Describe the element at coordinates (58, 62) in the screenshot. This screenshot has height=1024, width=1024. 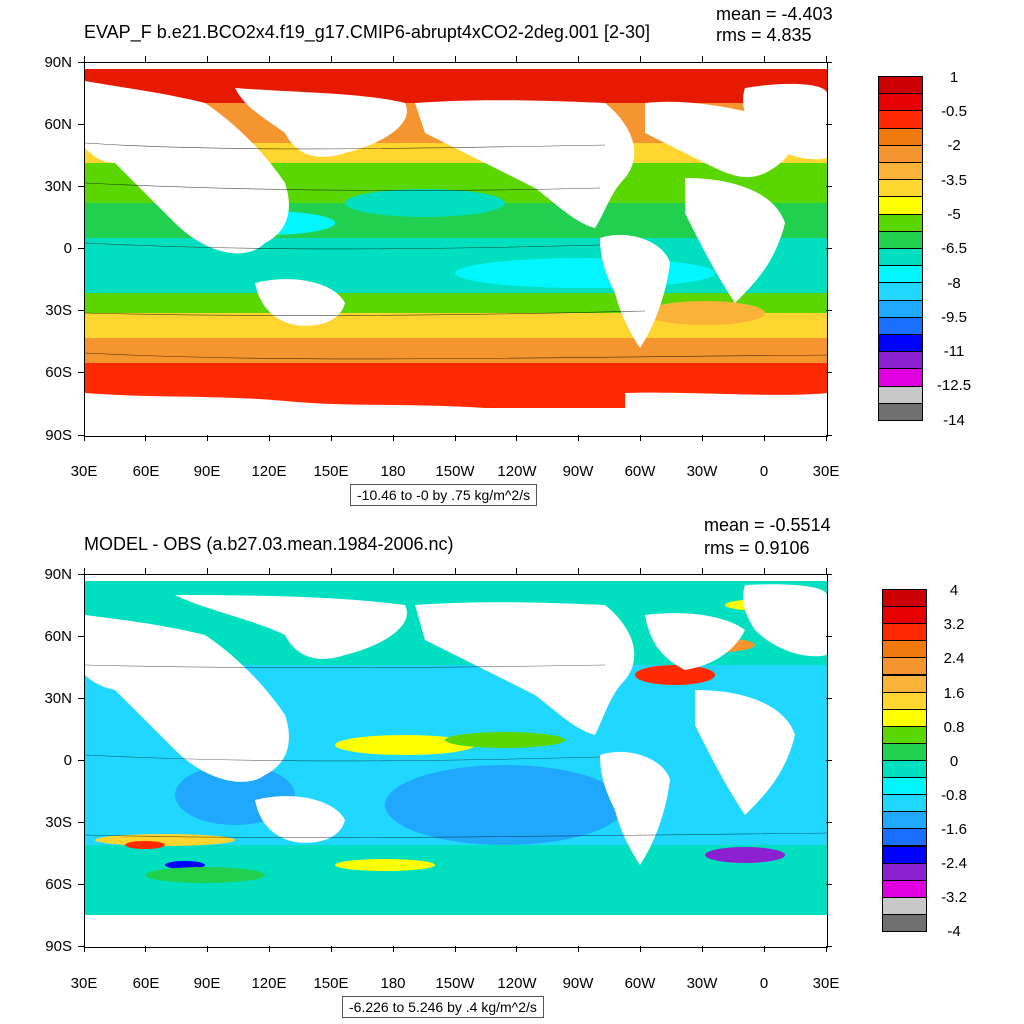
I see `top-lat-label: 90N` at that location.